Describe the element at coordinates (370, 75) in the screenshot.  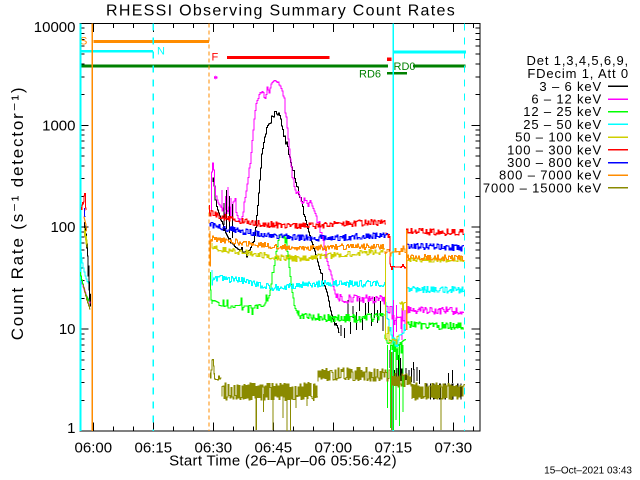
I see `svg-text: RD6` at that location.